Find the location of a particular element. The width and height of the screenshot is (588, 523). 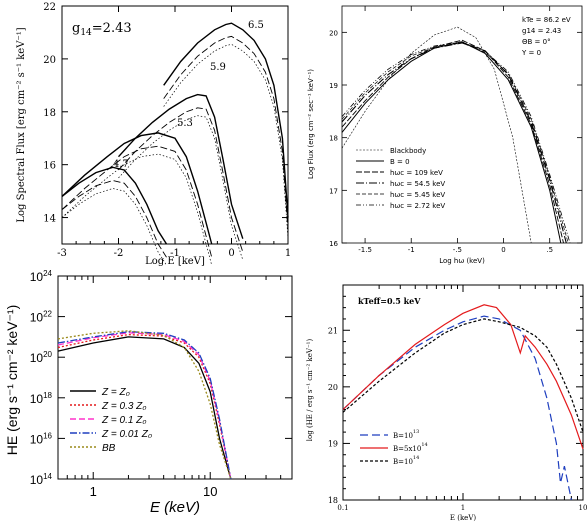

p3-ytick-label: 1018 is located at coordinates (41, 398).